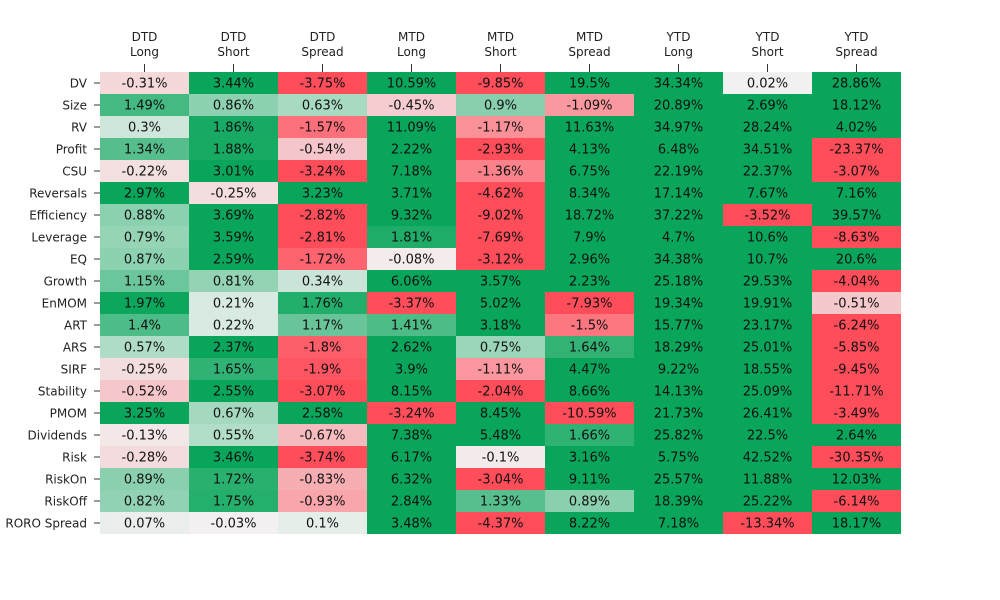 This screenshot has height=600, width=1000. Describe the element at coordinates (678, 281) in the screenshot. I see `heatmap-cell: 25.18%` at that location.